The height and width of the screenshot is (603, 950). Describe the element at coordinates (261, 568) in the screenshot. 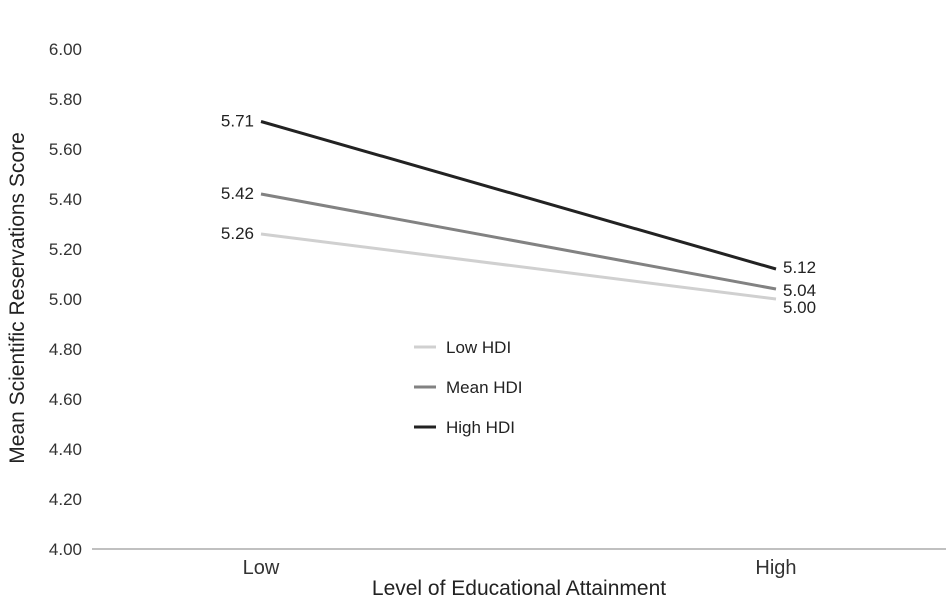

I see `x-category-label: Low` at that location.